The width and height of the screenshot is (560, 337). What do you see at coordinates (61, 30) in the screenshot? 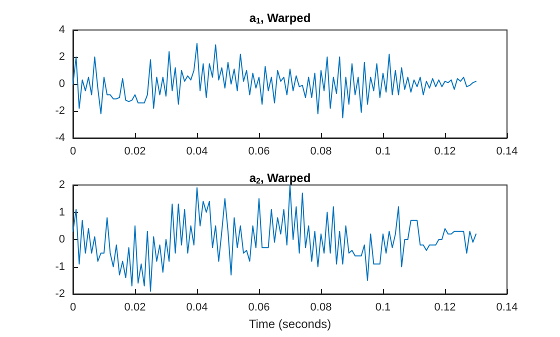
I see `y-tick-label: 4` at bounding box center [61, 30].